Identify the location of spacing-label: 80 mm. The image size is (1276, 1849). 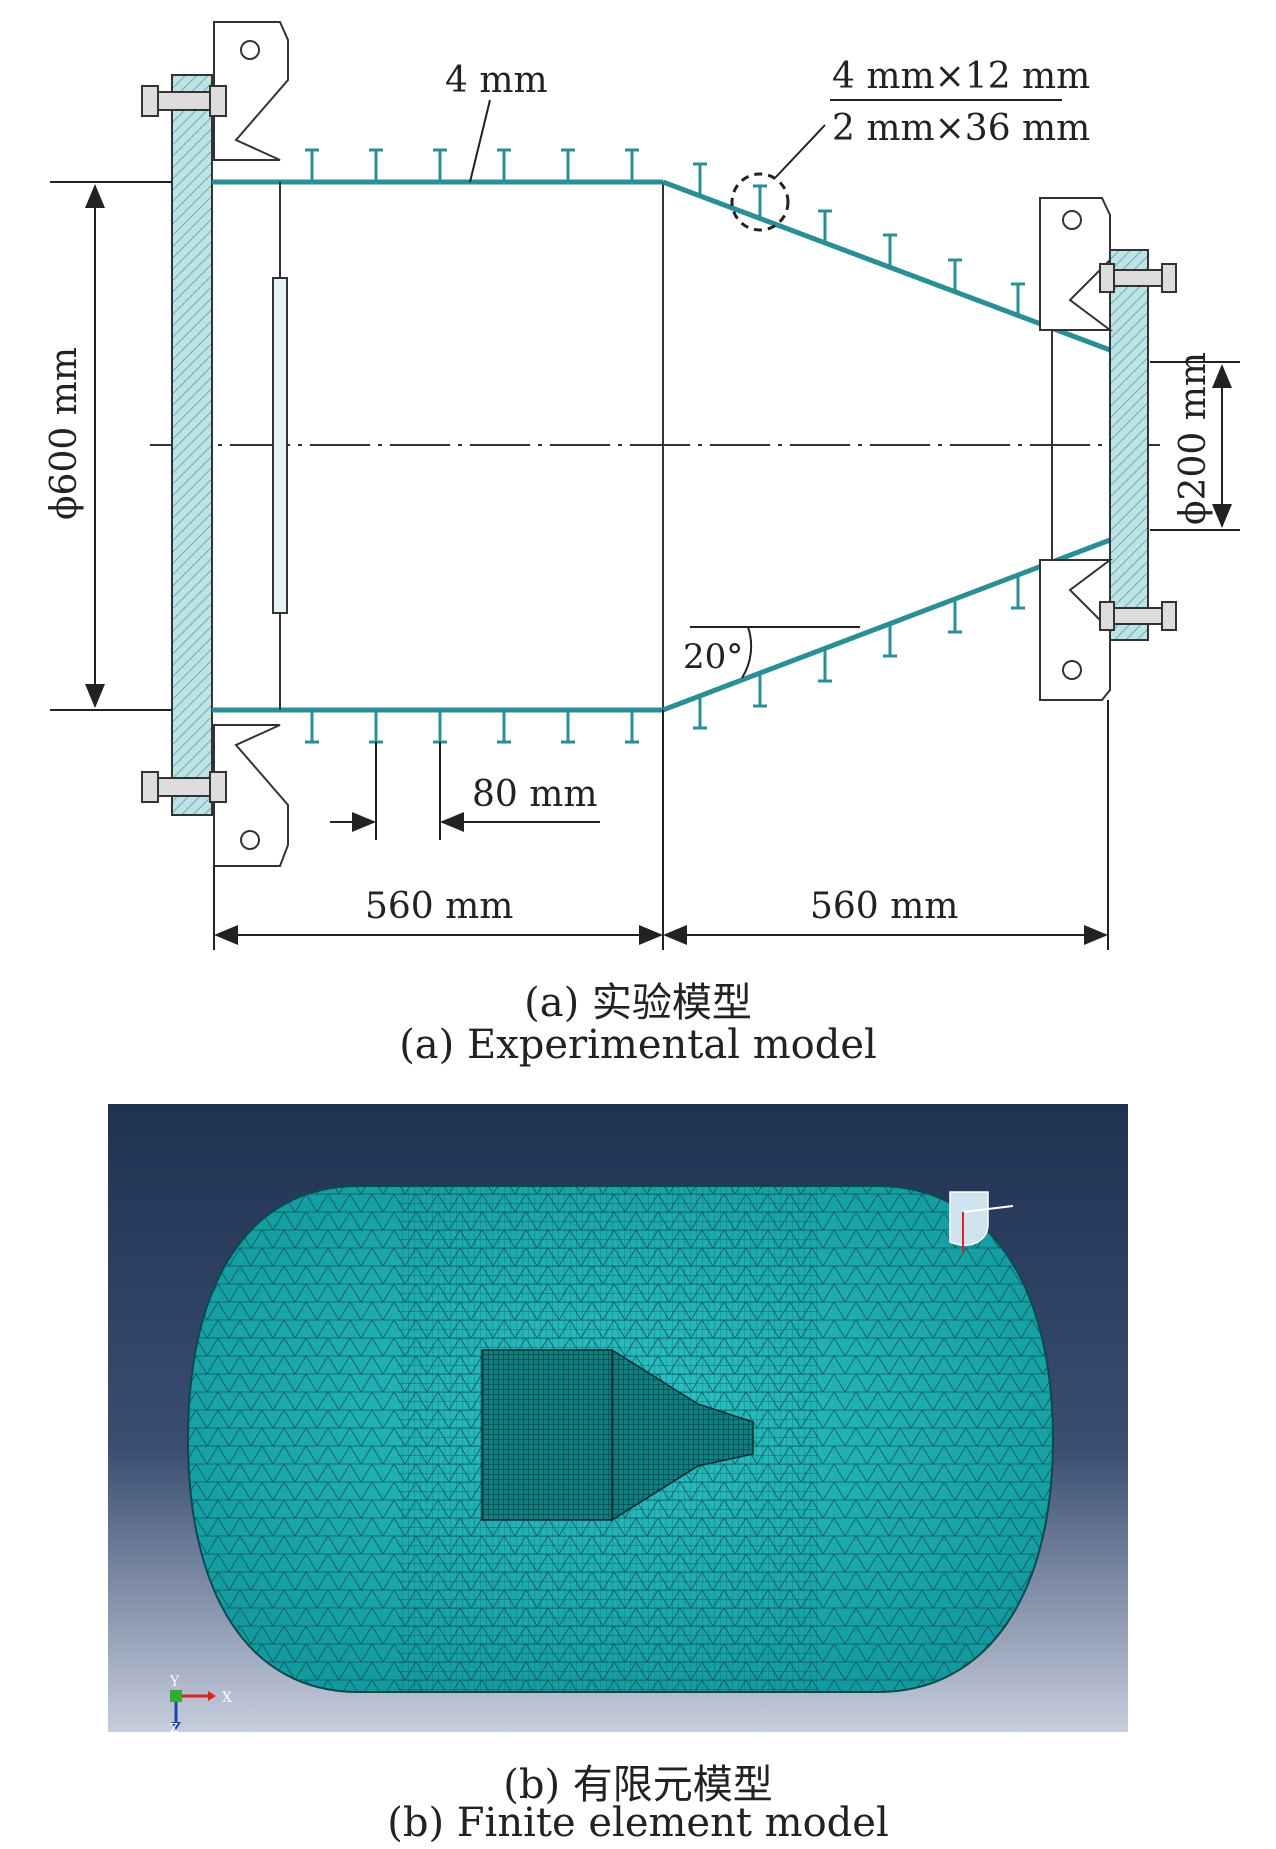
(535, 794).